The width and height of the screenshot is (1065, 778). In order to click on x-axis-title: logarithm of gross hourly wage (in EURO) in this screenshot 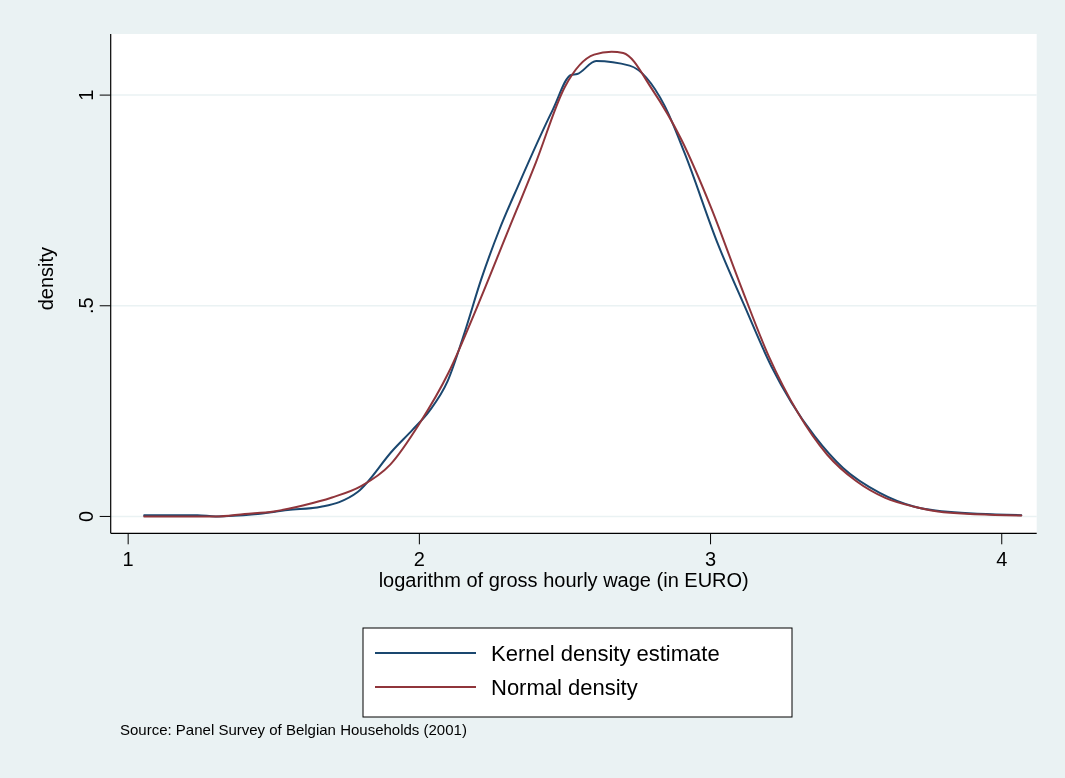, I will do `click(563, 580)`.